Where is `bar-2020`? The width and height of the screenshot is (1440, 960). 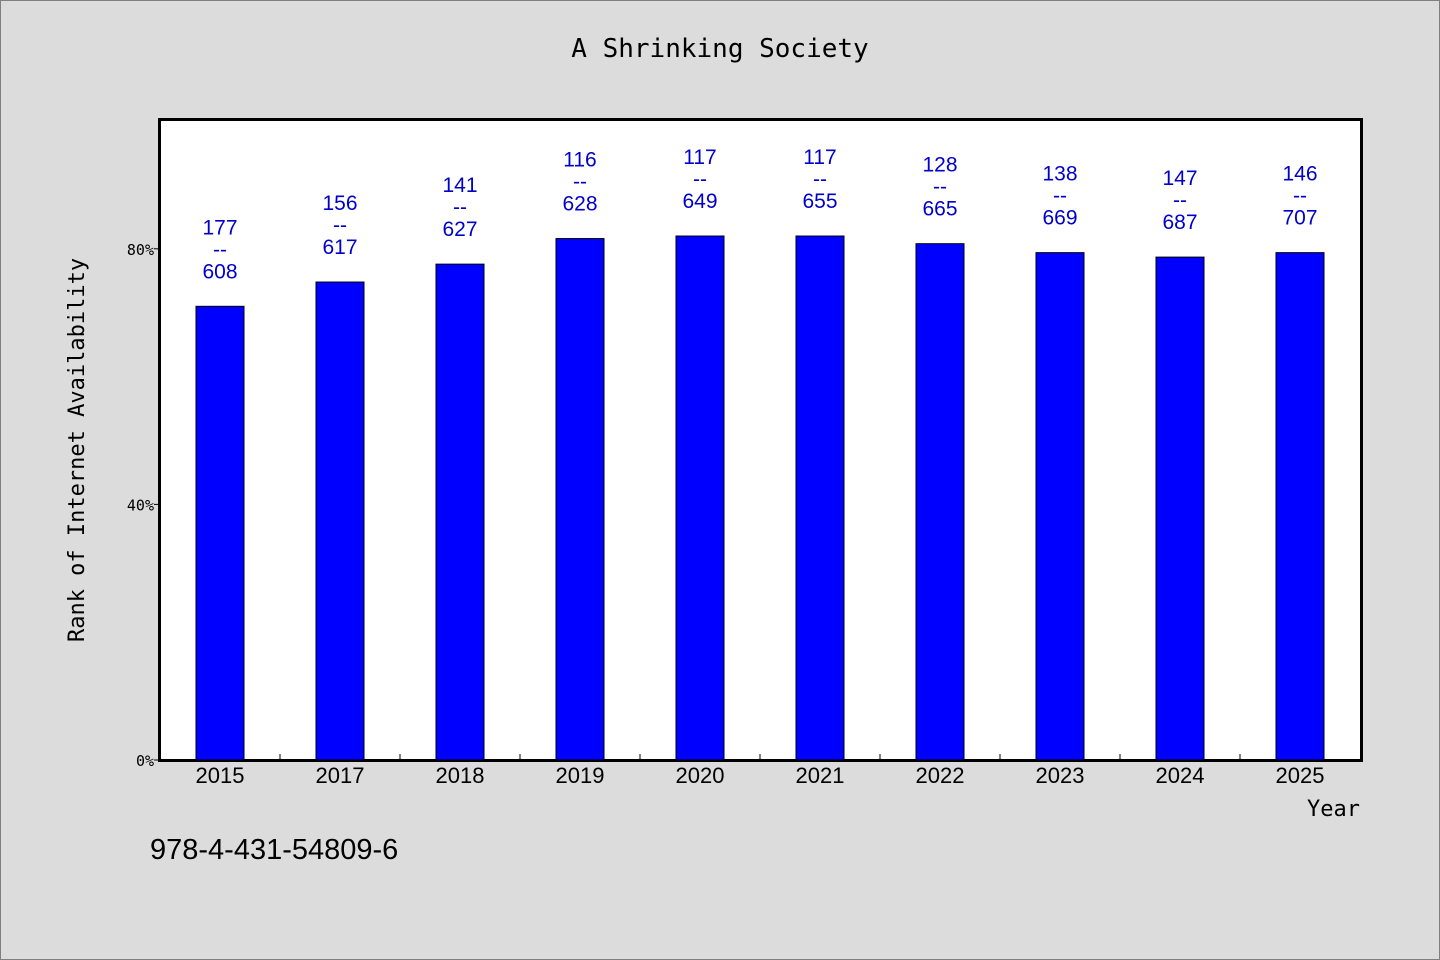
bar-2020 is located at coordinates (700, 498).